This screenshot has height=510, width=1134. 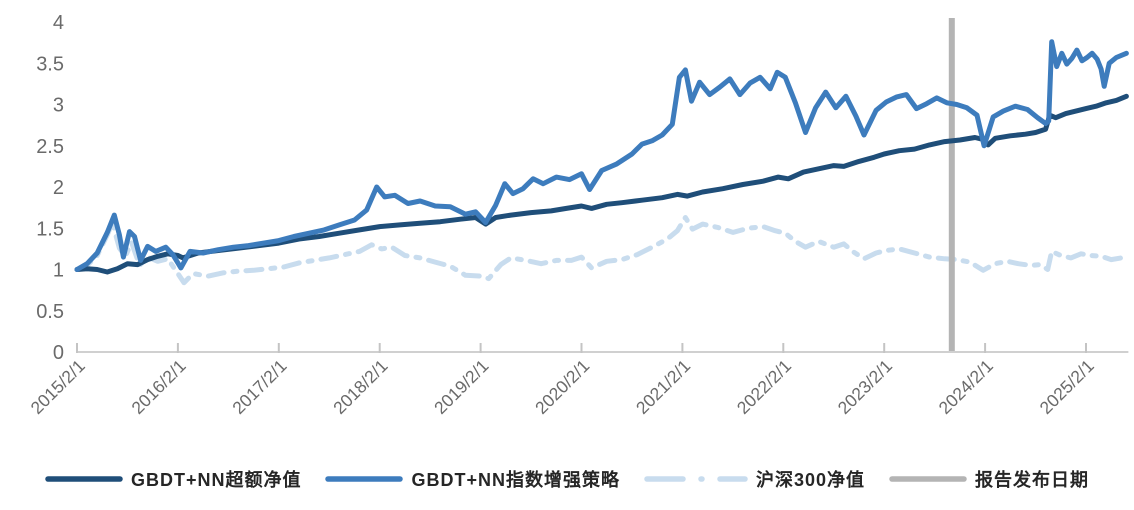 What do you see at coordinates (50, 312) in the screenshot?
I see `y-tick-label: 0.5` at bounding box center [50, 312].